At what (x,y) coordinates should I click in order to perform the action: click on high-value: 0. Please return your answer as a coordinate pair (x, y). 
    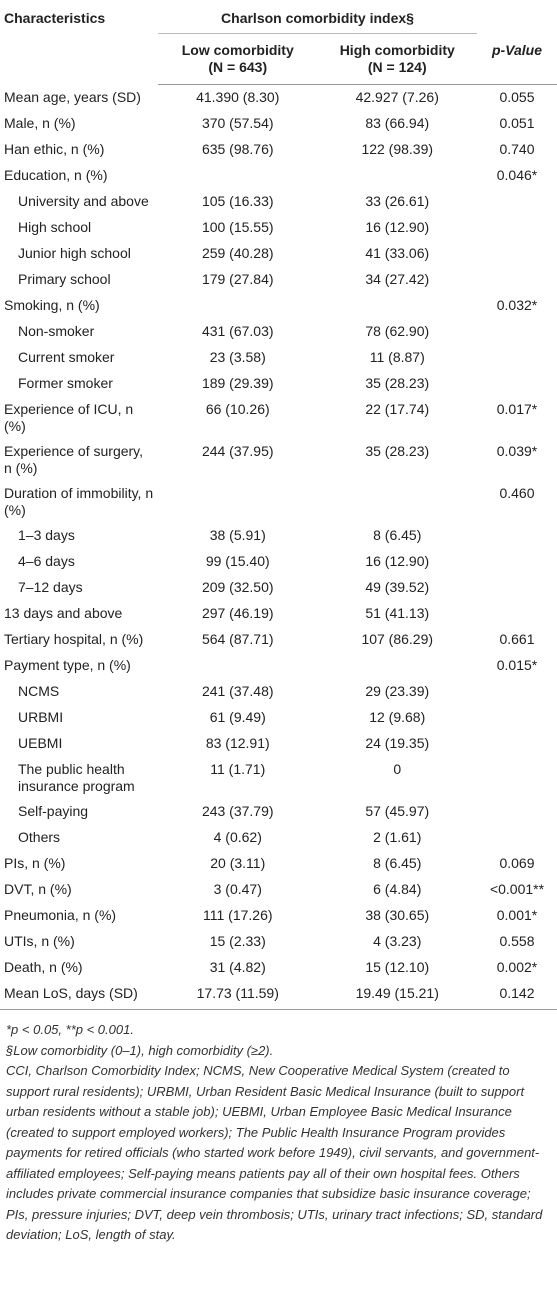
    Looking at the image, I should click on (397, 769).